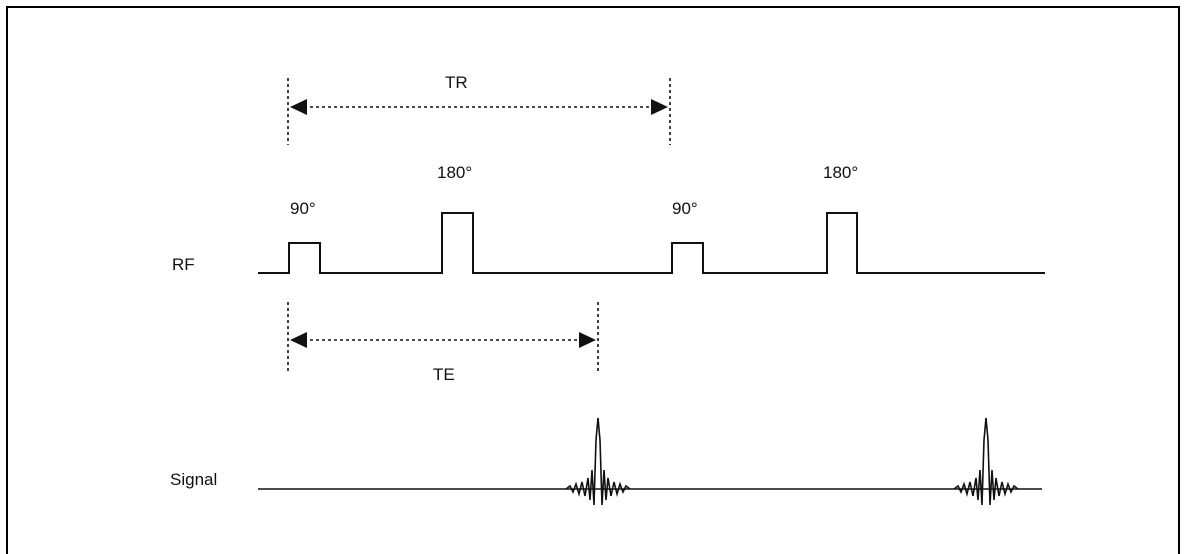 The height and width of the screenshot is (554, 1186). Describe the element at coordinates (298, 107) in the screenshot. I see `tr-arrow-left-head` at that location.